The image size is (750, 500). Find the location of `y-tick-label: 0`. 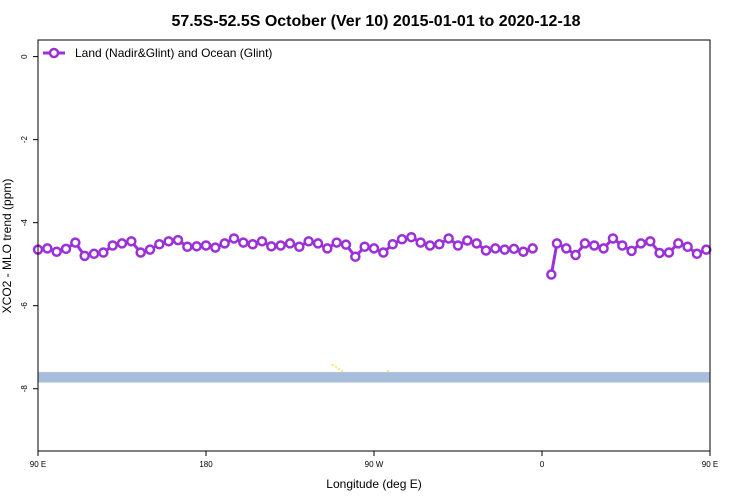

y-tick-label: 0 is located at coordinates (24, 56).